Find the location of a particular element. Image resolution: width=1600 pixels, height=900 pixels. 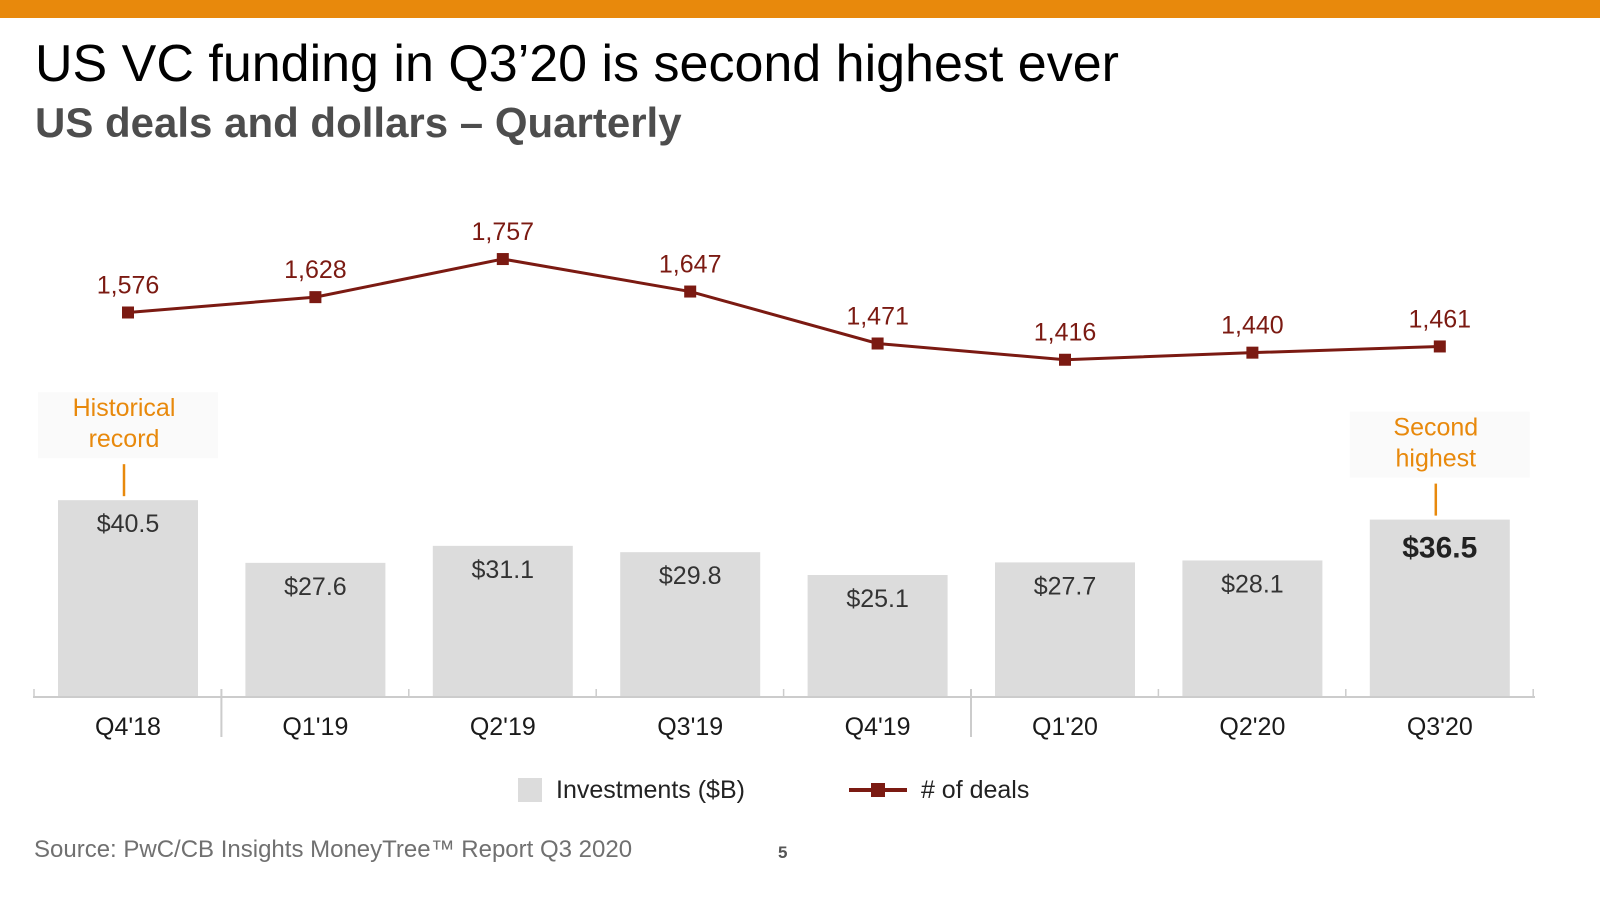

bar-value-label: $25.1 is located at coordinates (877, 599).